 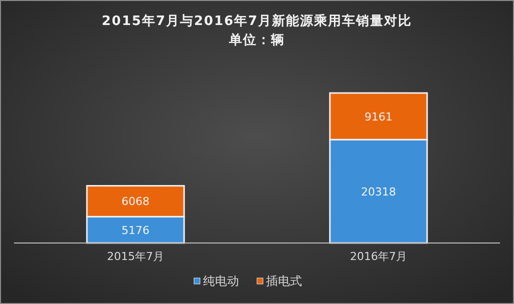 What do you see at coordinates (257, 21) in the screenshot?
I see `chart-title: 2015年7月与2016年7月新能源乘用车销量对比` at bounding box center [257, 21].